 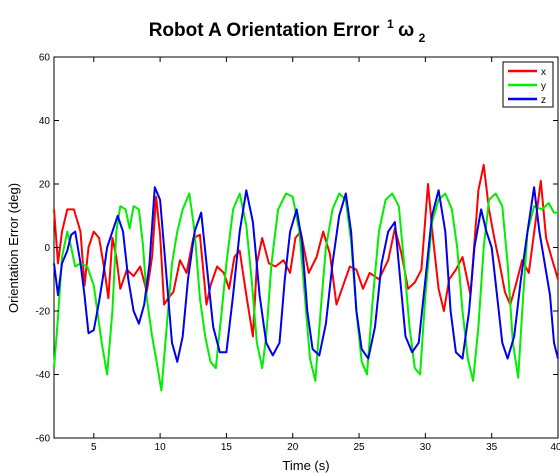 What do you see at coordinates (406, 30) in the screenshot?
I see `chart-title-symbol: ω` at bounding box center [406, 30].